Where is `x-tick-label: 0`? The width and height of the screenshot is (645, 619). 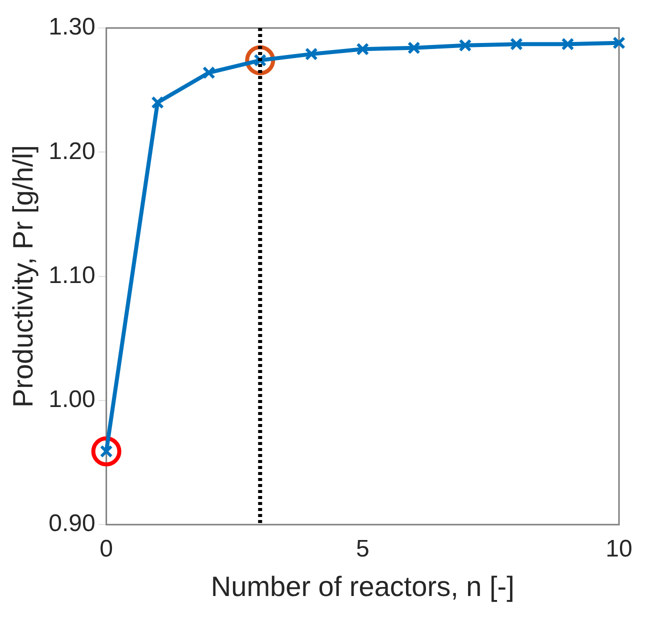 x-tick-label: 0 is located at coordinates (106, 549).